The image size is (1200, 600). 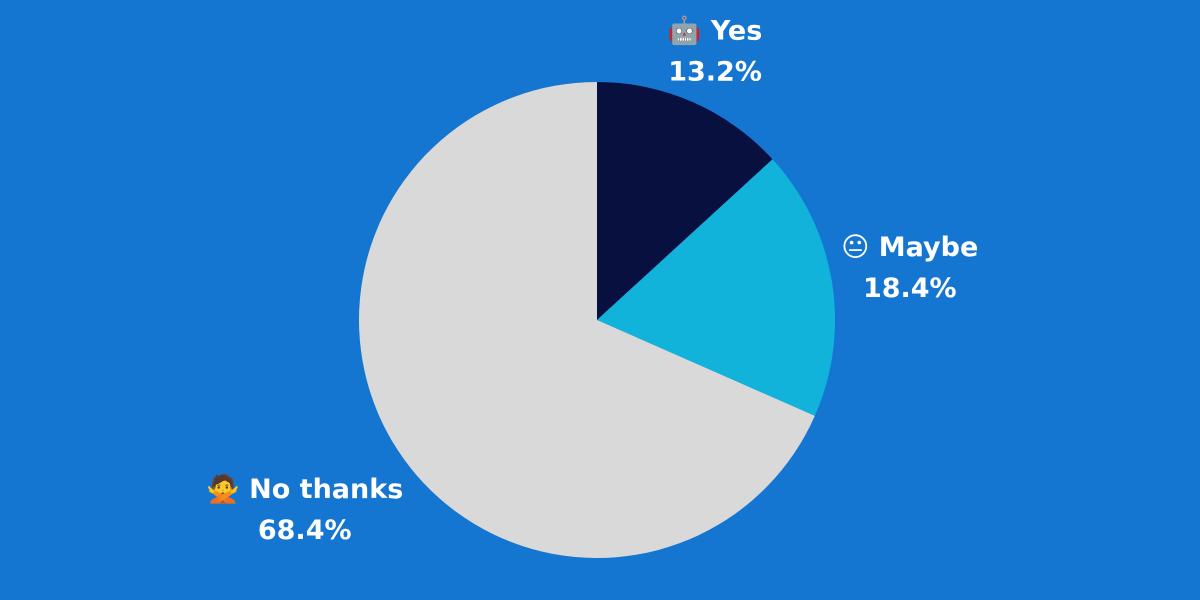 I want to click on slice-label: 🤖 Yes, so click(x=715, y=30).